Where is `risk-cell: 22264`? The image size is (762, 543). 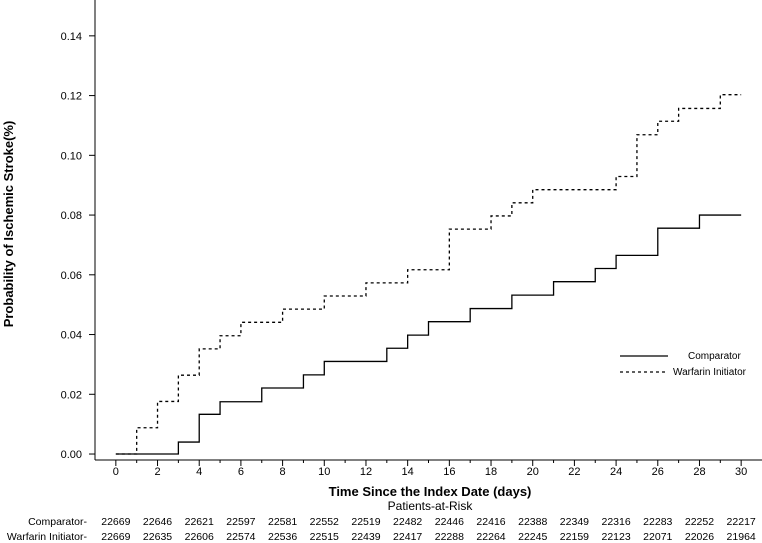
risk-cell: 22264 is located at coordinates (490, 537).